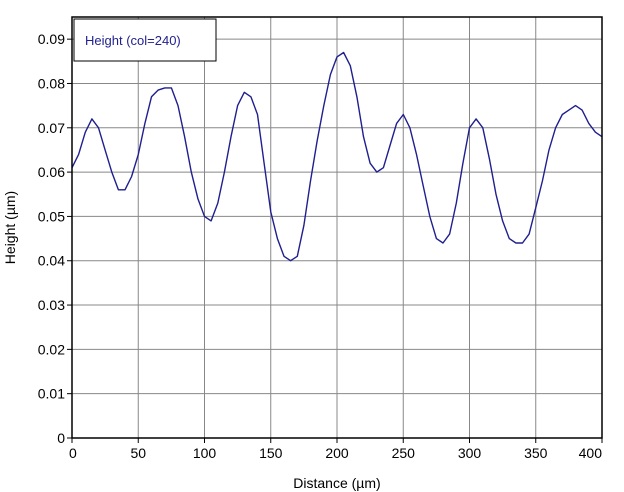 The image size is (624, 492). What do you see at coordinates (10, 227) in the screenshot?
I see `y-axis-title: Height (µm)` at bounding box center [10, 227].